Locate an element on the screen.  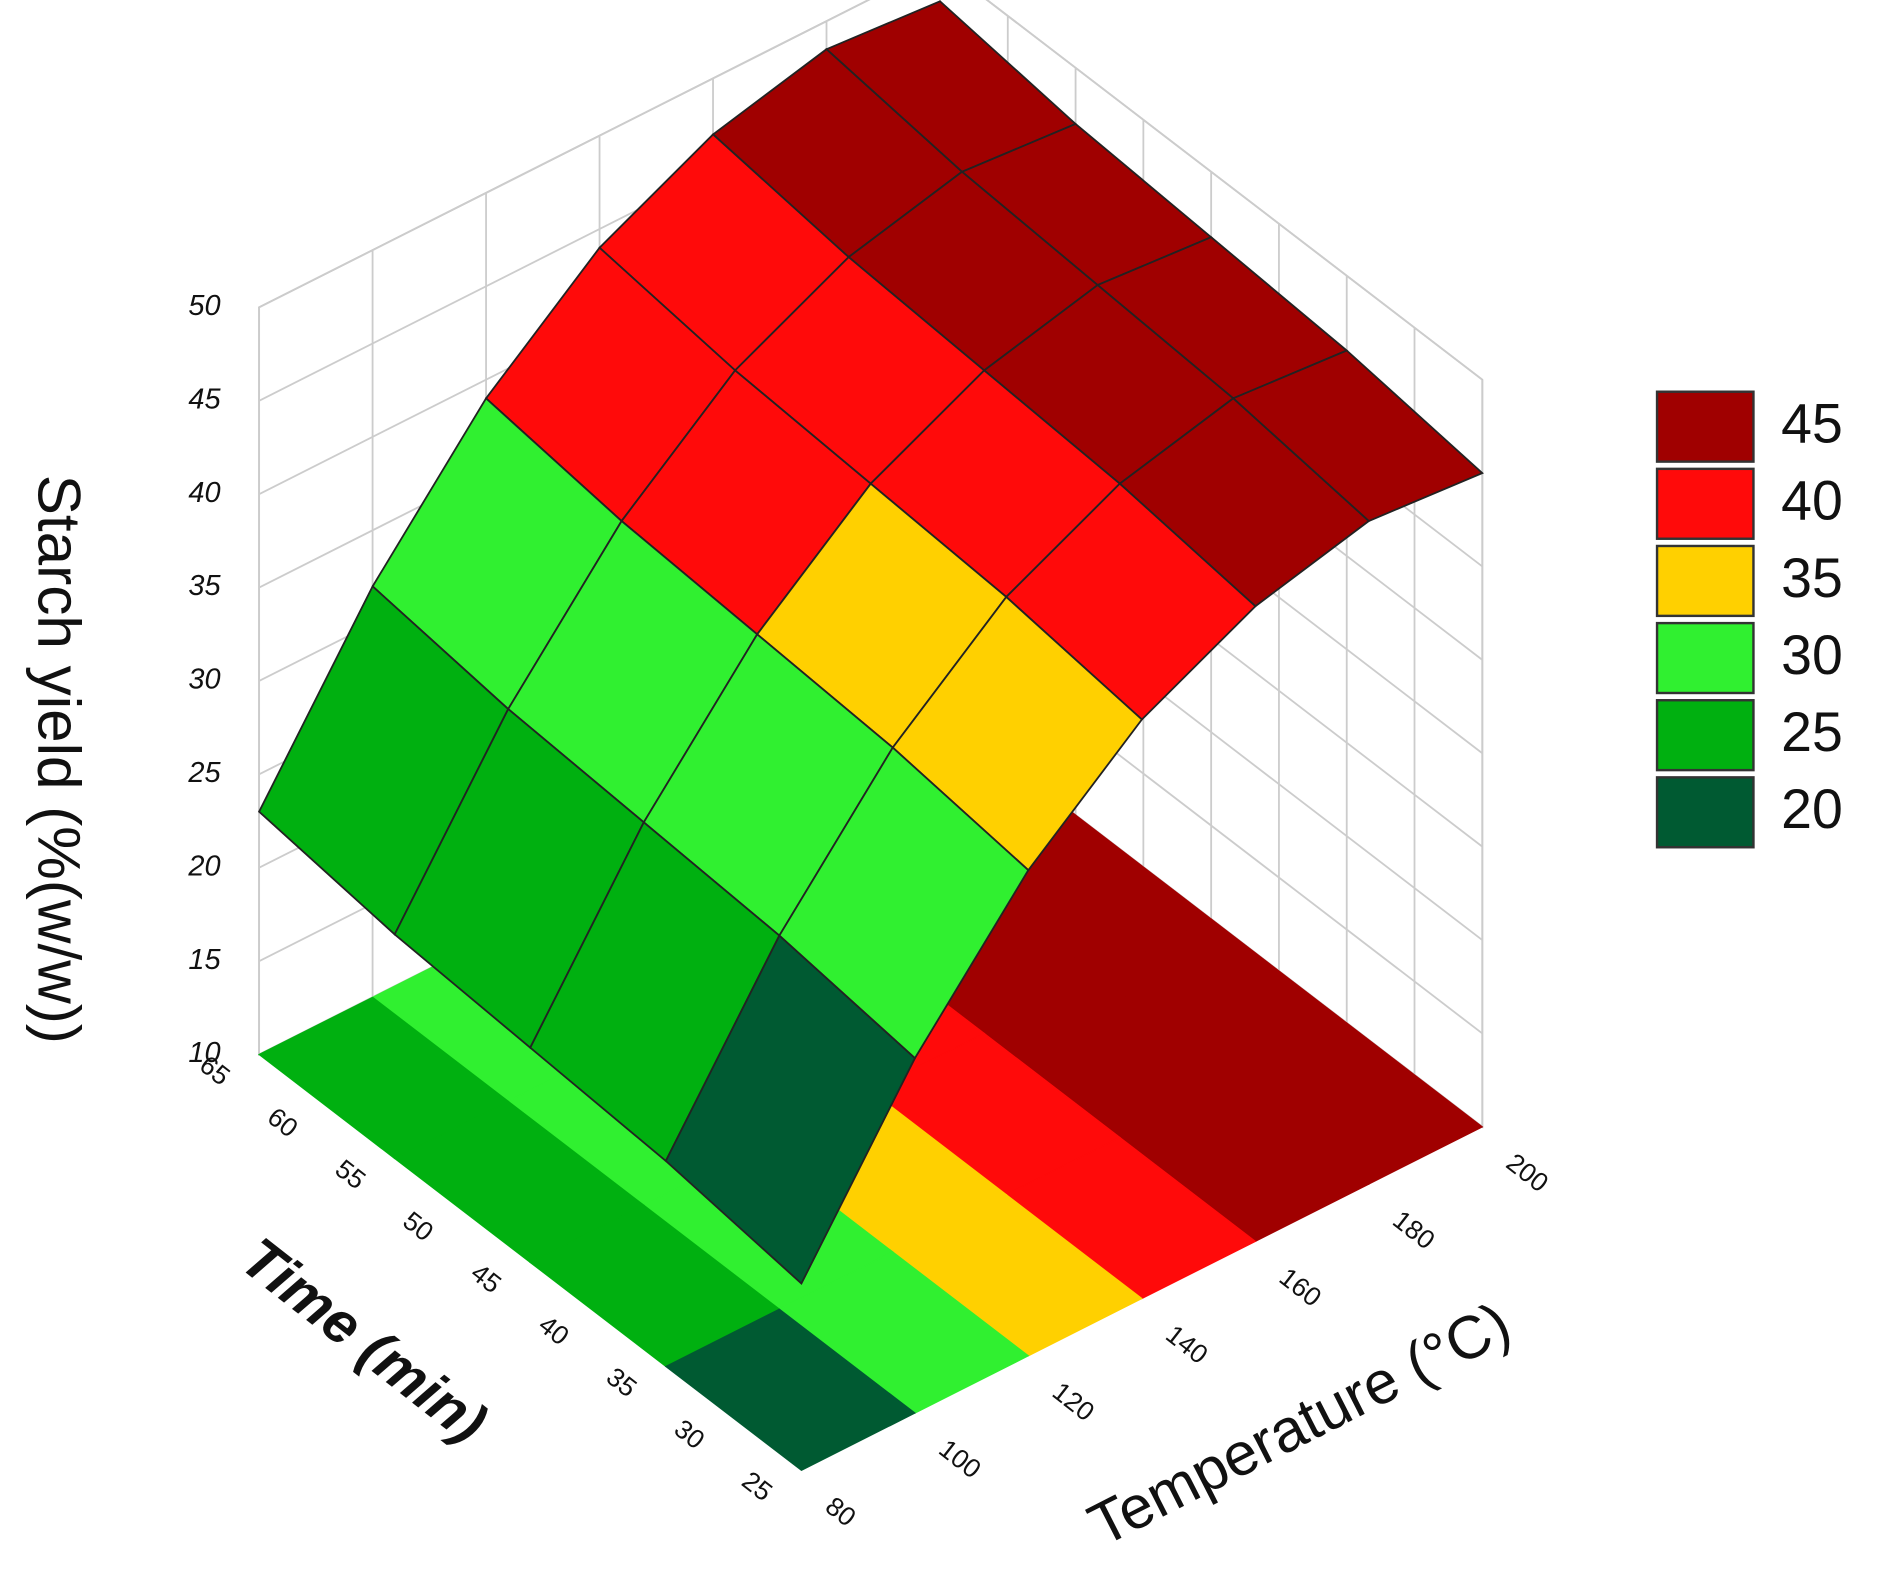
y-tick-label: 55 is located at coordinates (351, 1174).